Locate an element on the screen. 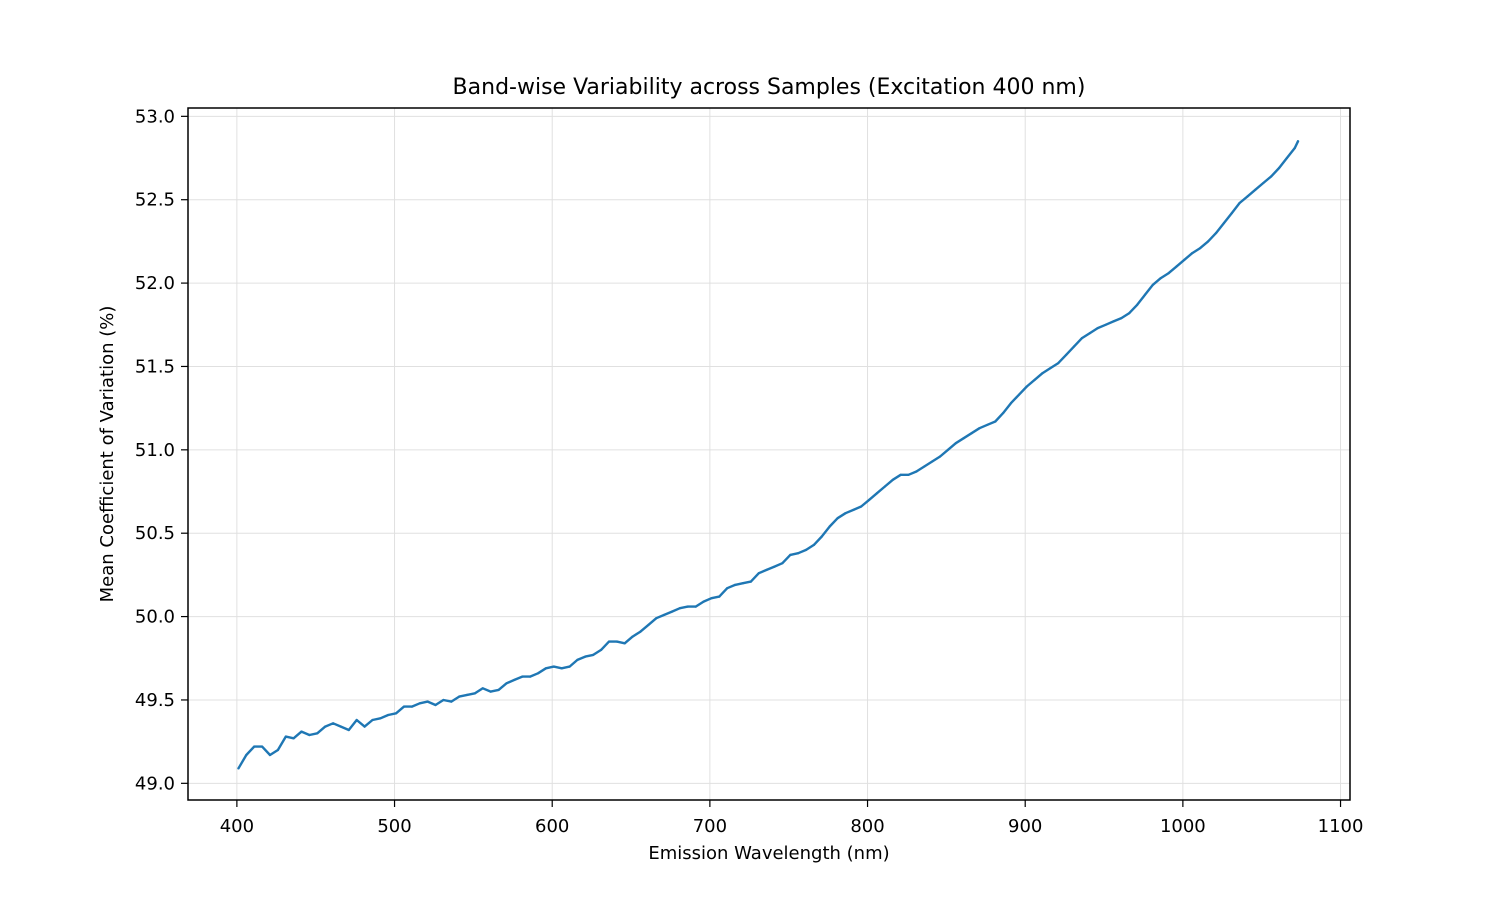 The width and height of the screenshot is (1500, 900). x-tick-label: 1100 is located at coordinates (1341, 826).